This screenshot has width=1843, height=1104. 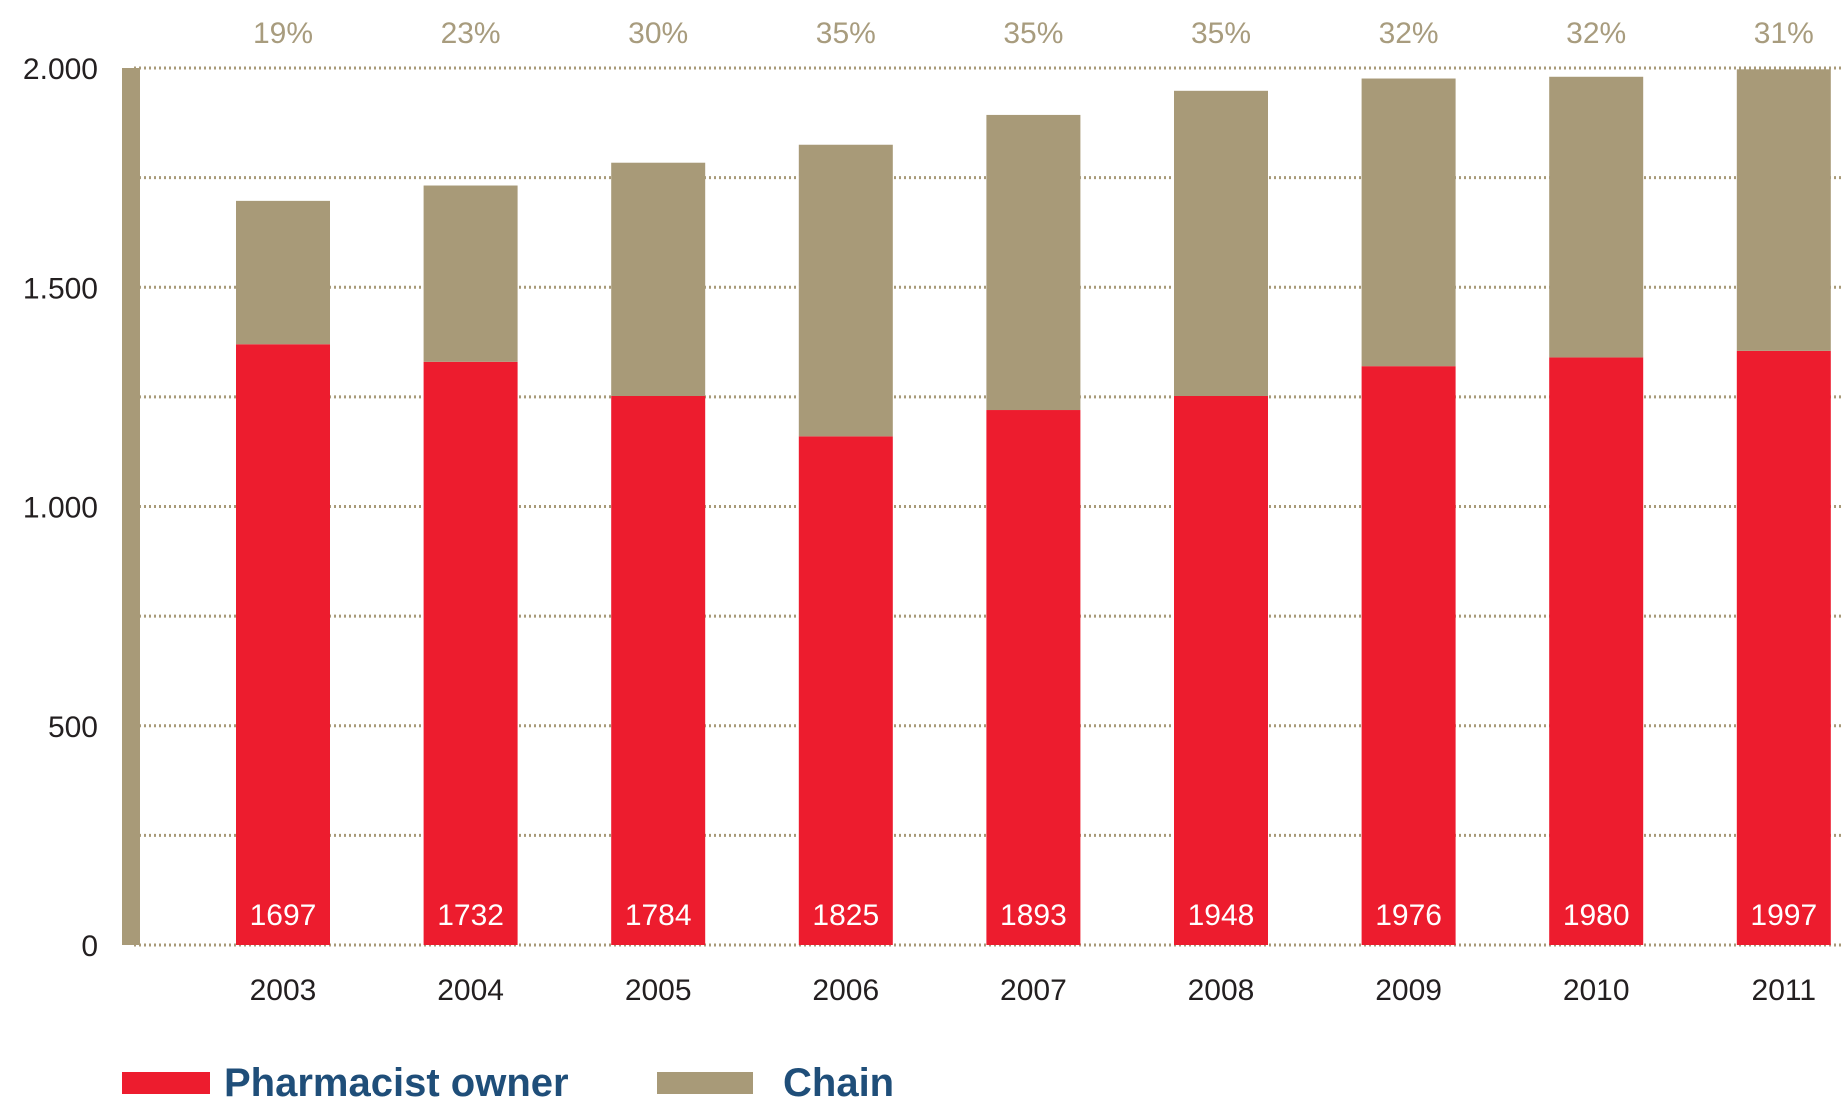 I want to click on y-tick-label: 0, so click(x=89, y=946).